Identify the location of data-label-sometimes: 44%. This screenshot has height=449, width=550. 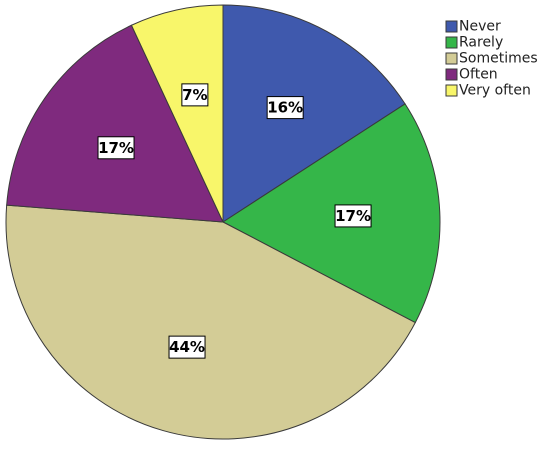
(187, 347).